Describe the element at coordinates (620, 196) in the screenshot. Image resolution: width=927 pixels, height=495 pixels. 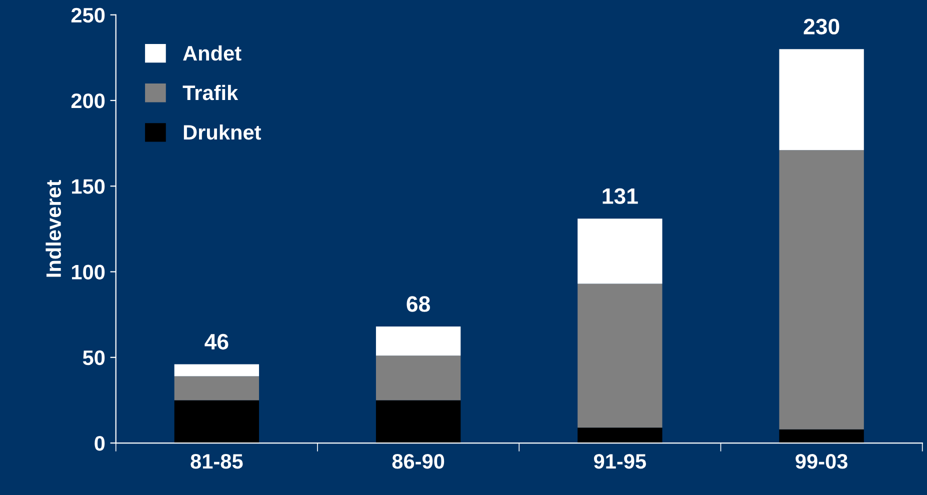
I see `total-label: 131` at that location.